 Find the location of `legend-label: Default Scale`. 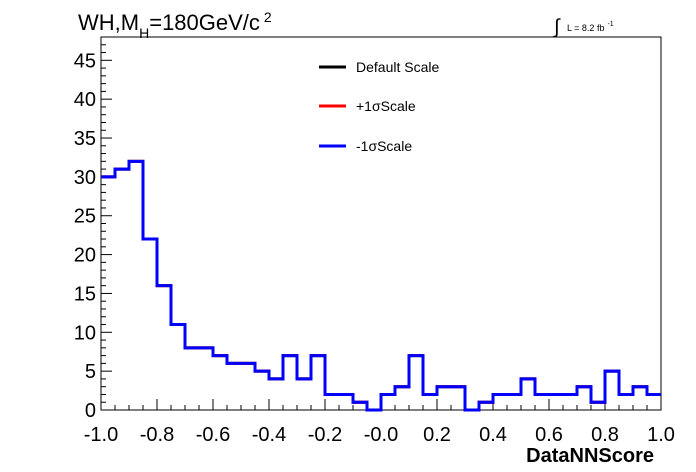

legend-label: Default Scale is located at coordinates (397, 67).